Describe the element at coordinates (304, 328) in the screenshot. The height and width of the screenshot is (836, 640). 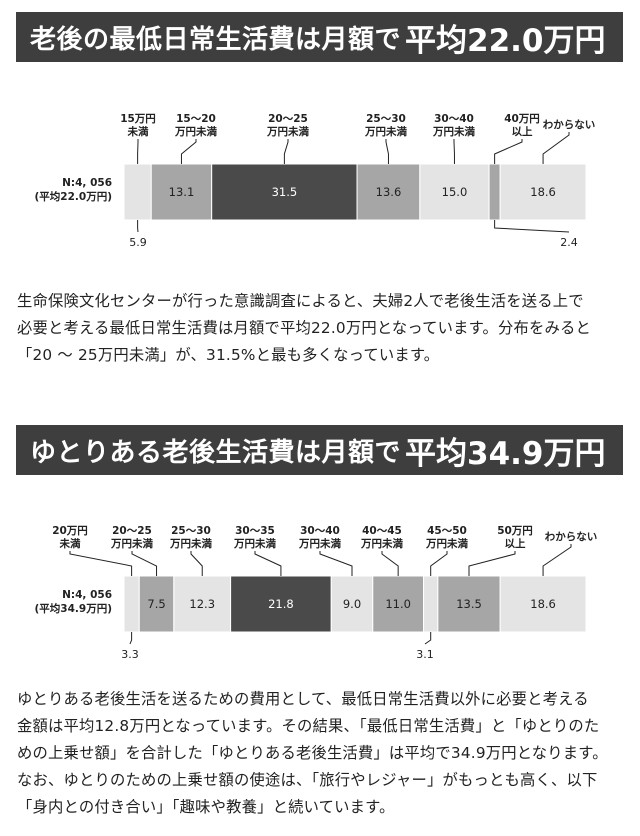
I see `section1-paragraph-line: 必要と考える最低日常生活費は月額で平均22.0万円となっています。分布をみると` at that location.